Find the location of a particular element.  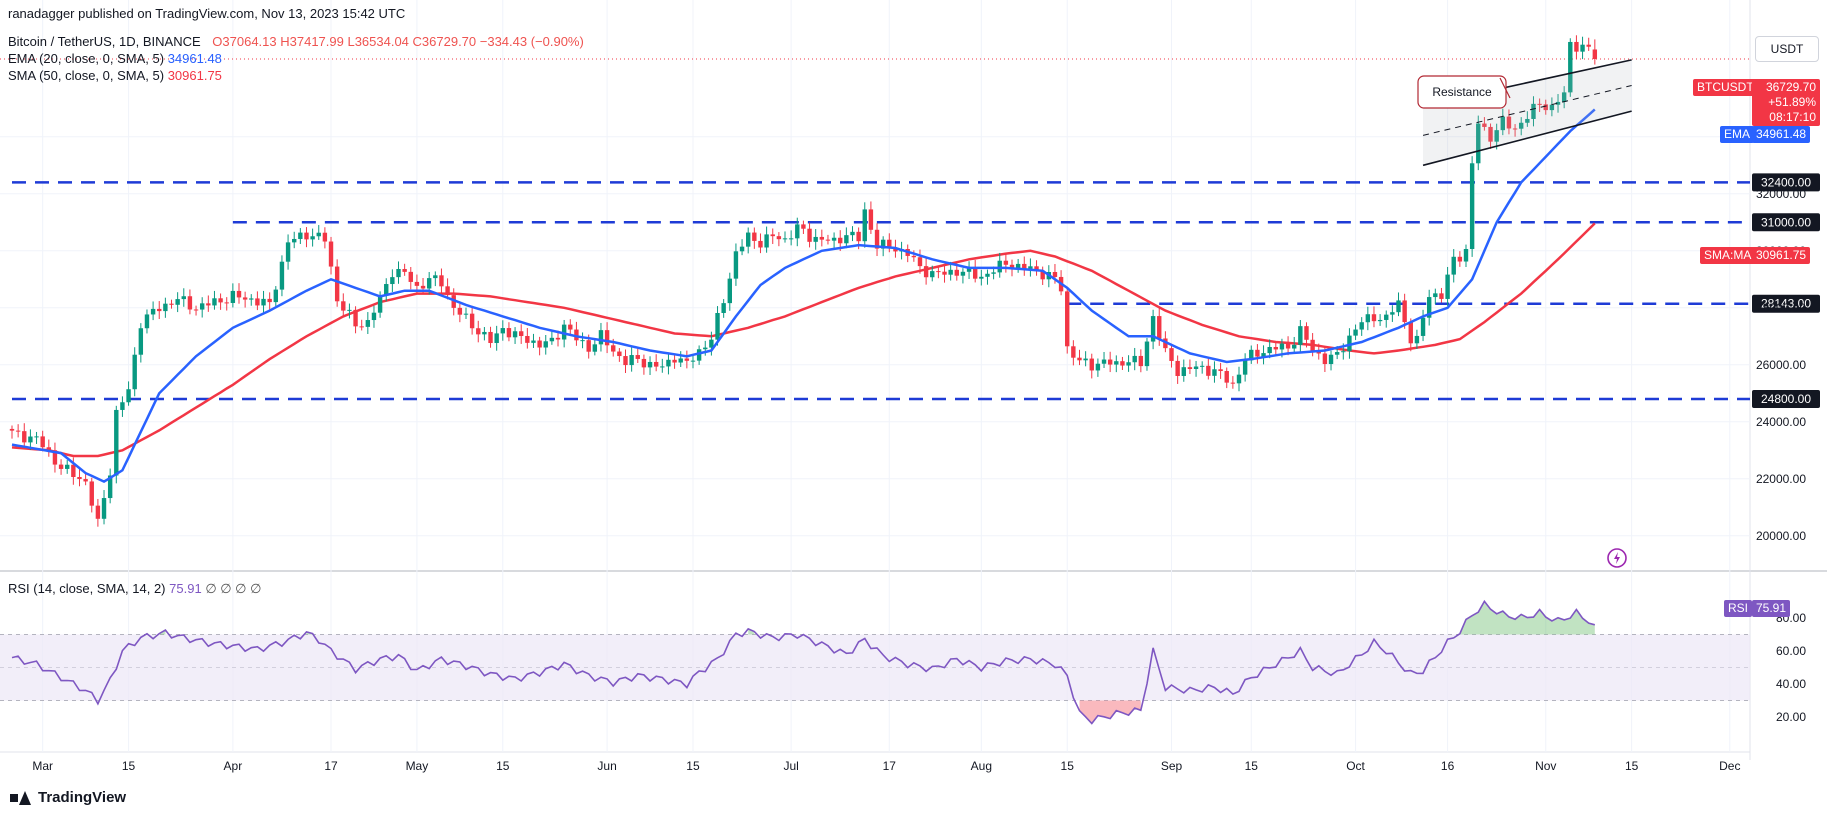

ema-legend: EMA (20, close, 0, SMA, 5) 34961.48 is located at coordinates (115, 58).